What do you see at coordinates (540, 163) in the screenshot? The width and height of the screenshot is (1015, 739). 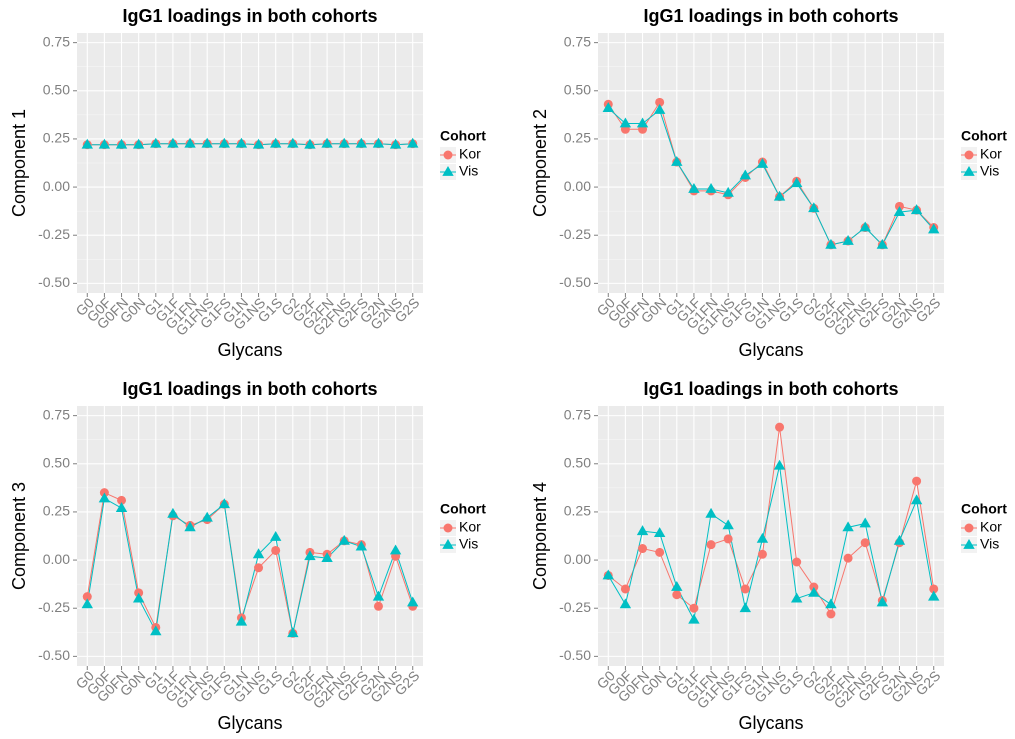 I see `y-axis-label: Component 2` at bounding box center [540, 163].